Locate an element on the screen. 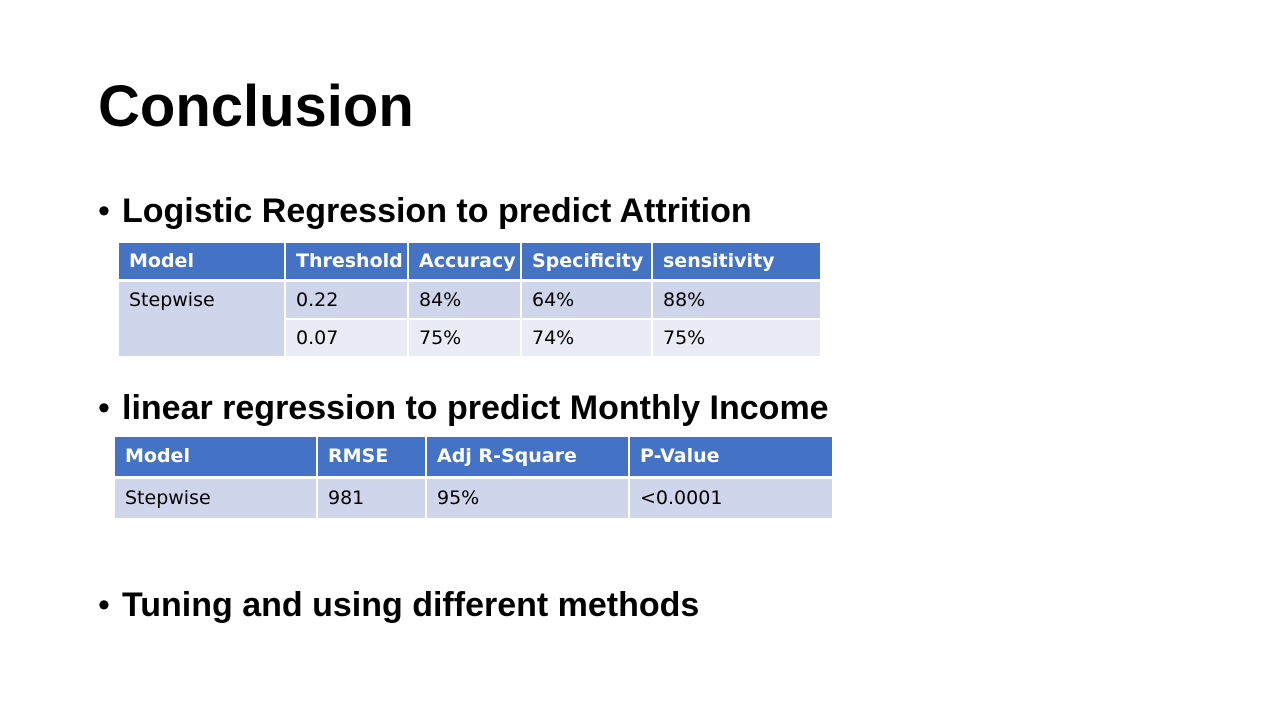  table-row: Stepwise 0.22 84% 64% 88% is located at coordinates (469, 319).